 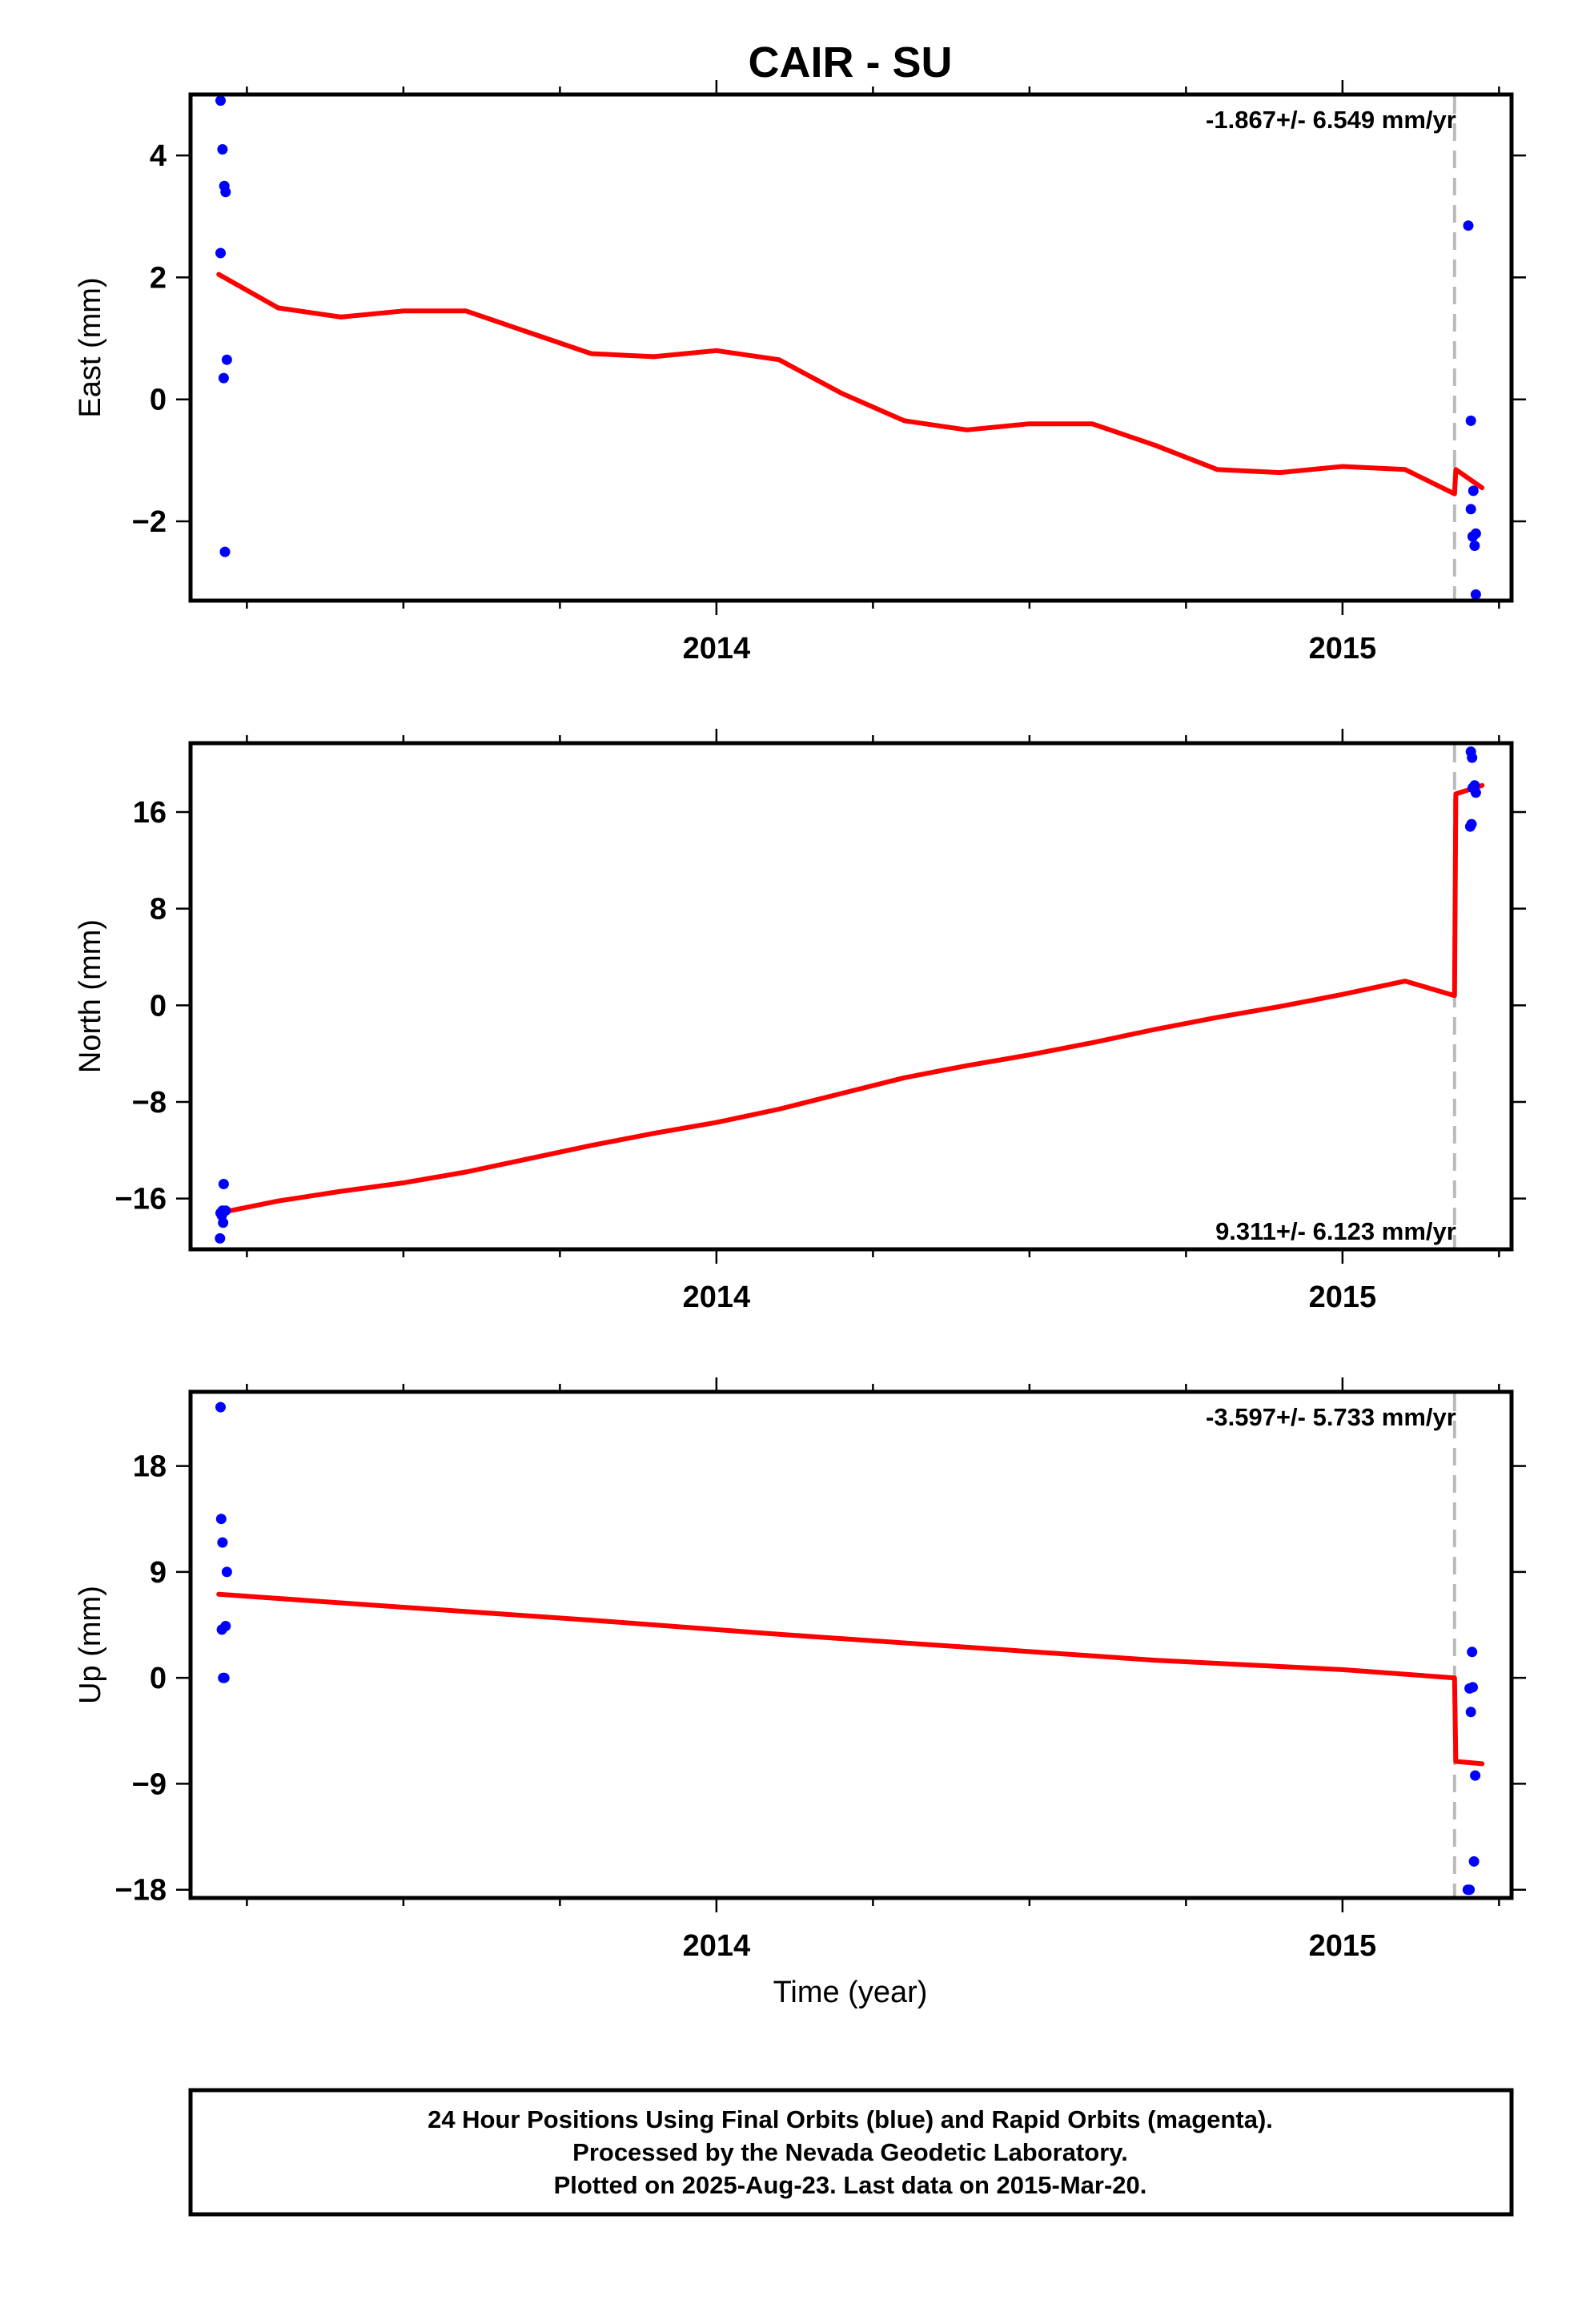 What do you see at coordinates (141, 1891) in the screenshot?
I see `y-tick-label: −18` at bounding box center [141, 1891].